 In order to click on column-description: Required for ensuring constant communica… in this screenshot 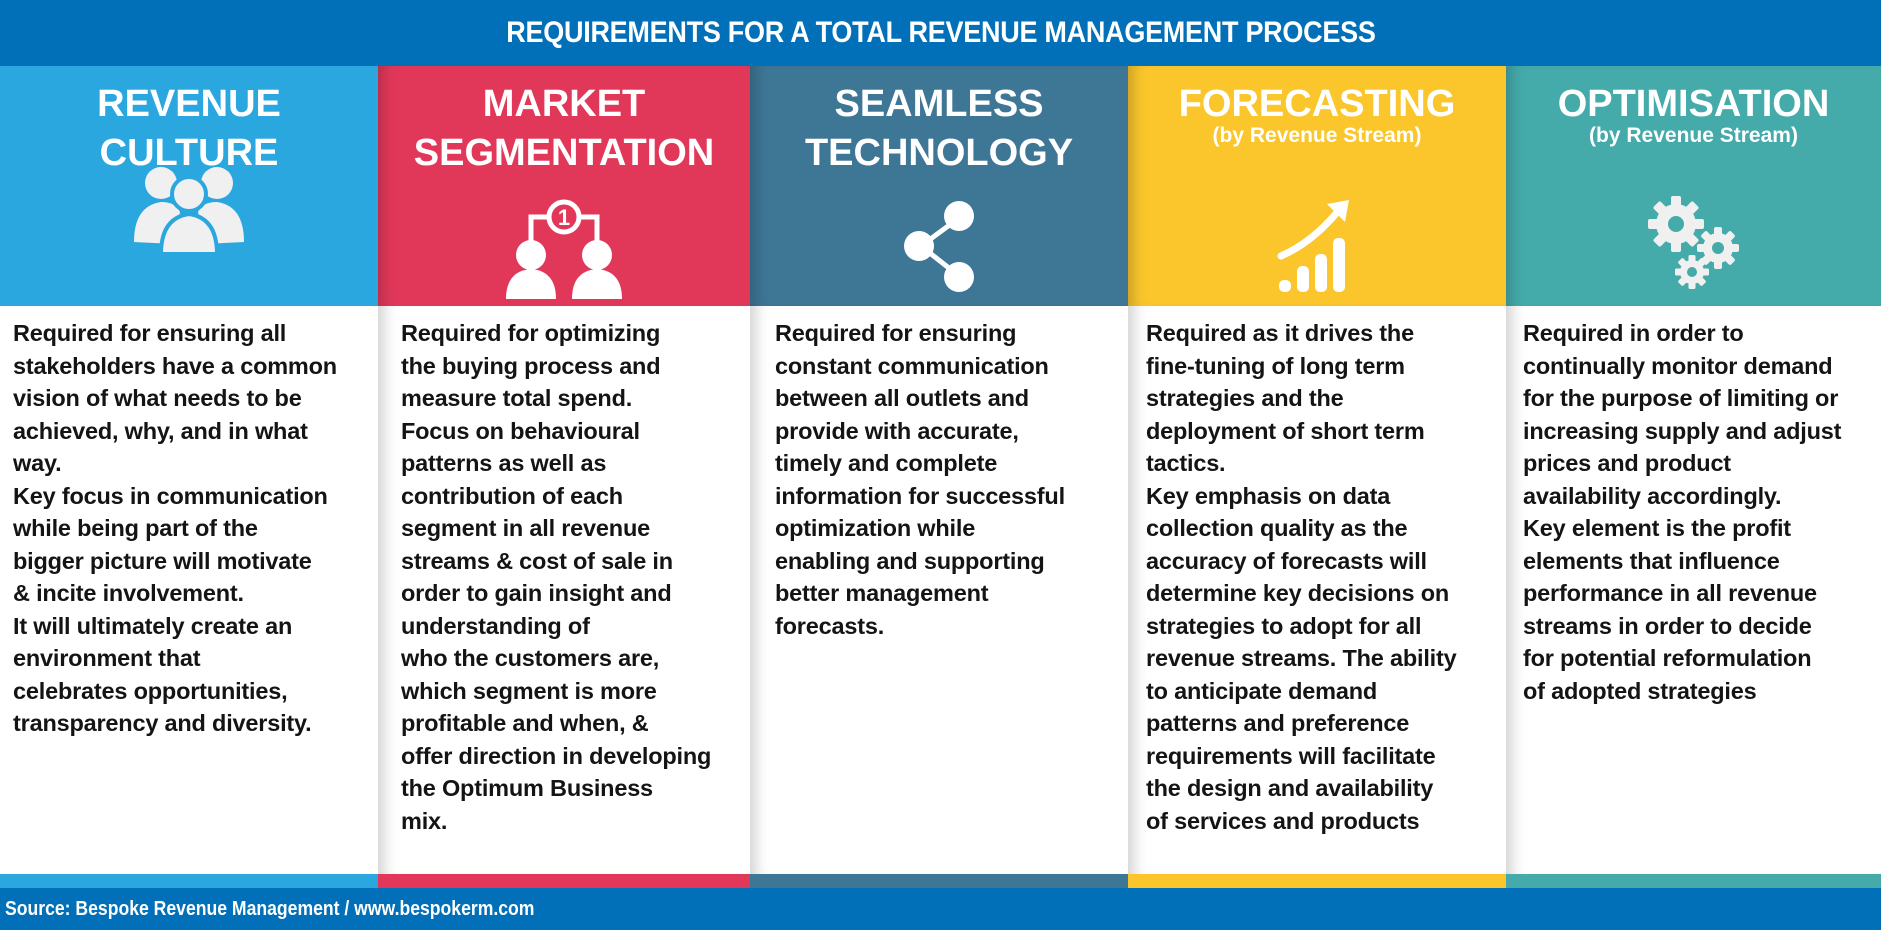, I will do `click(920, 479)`.